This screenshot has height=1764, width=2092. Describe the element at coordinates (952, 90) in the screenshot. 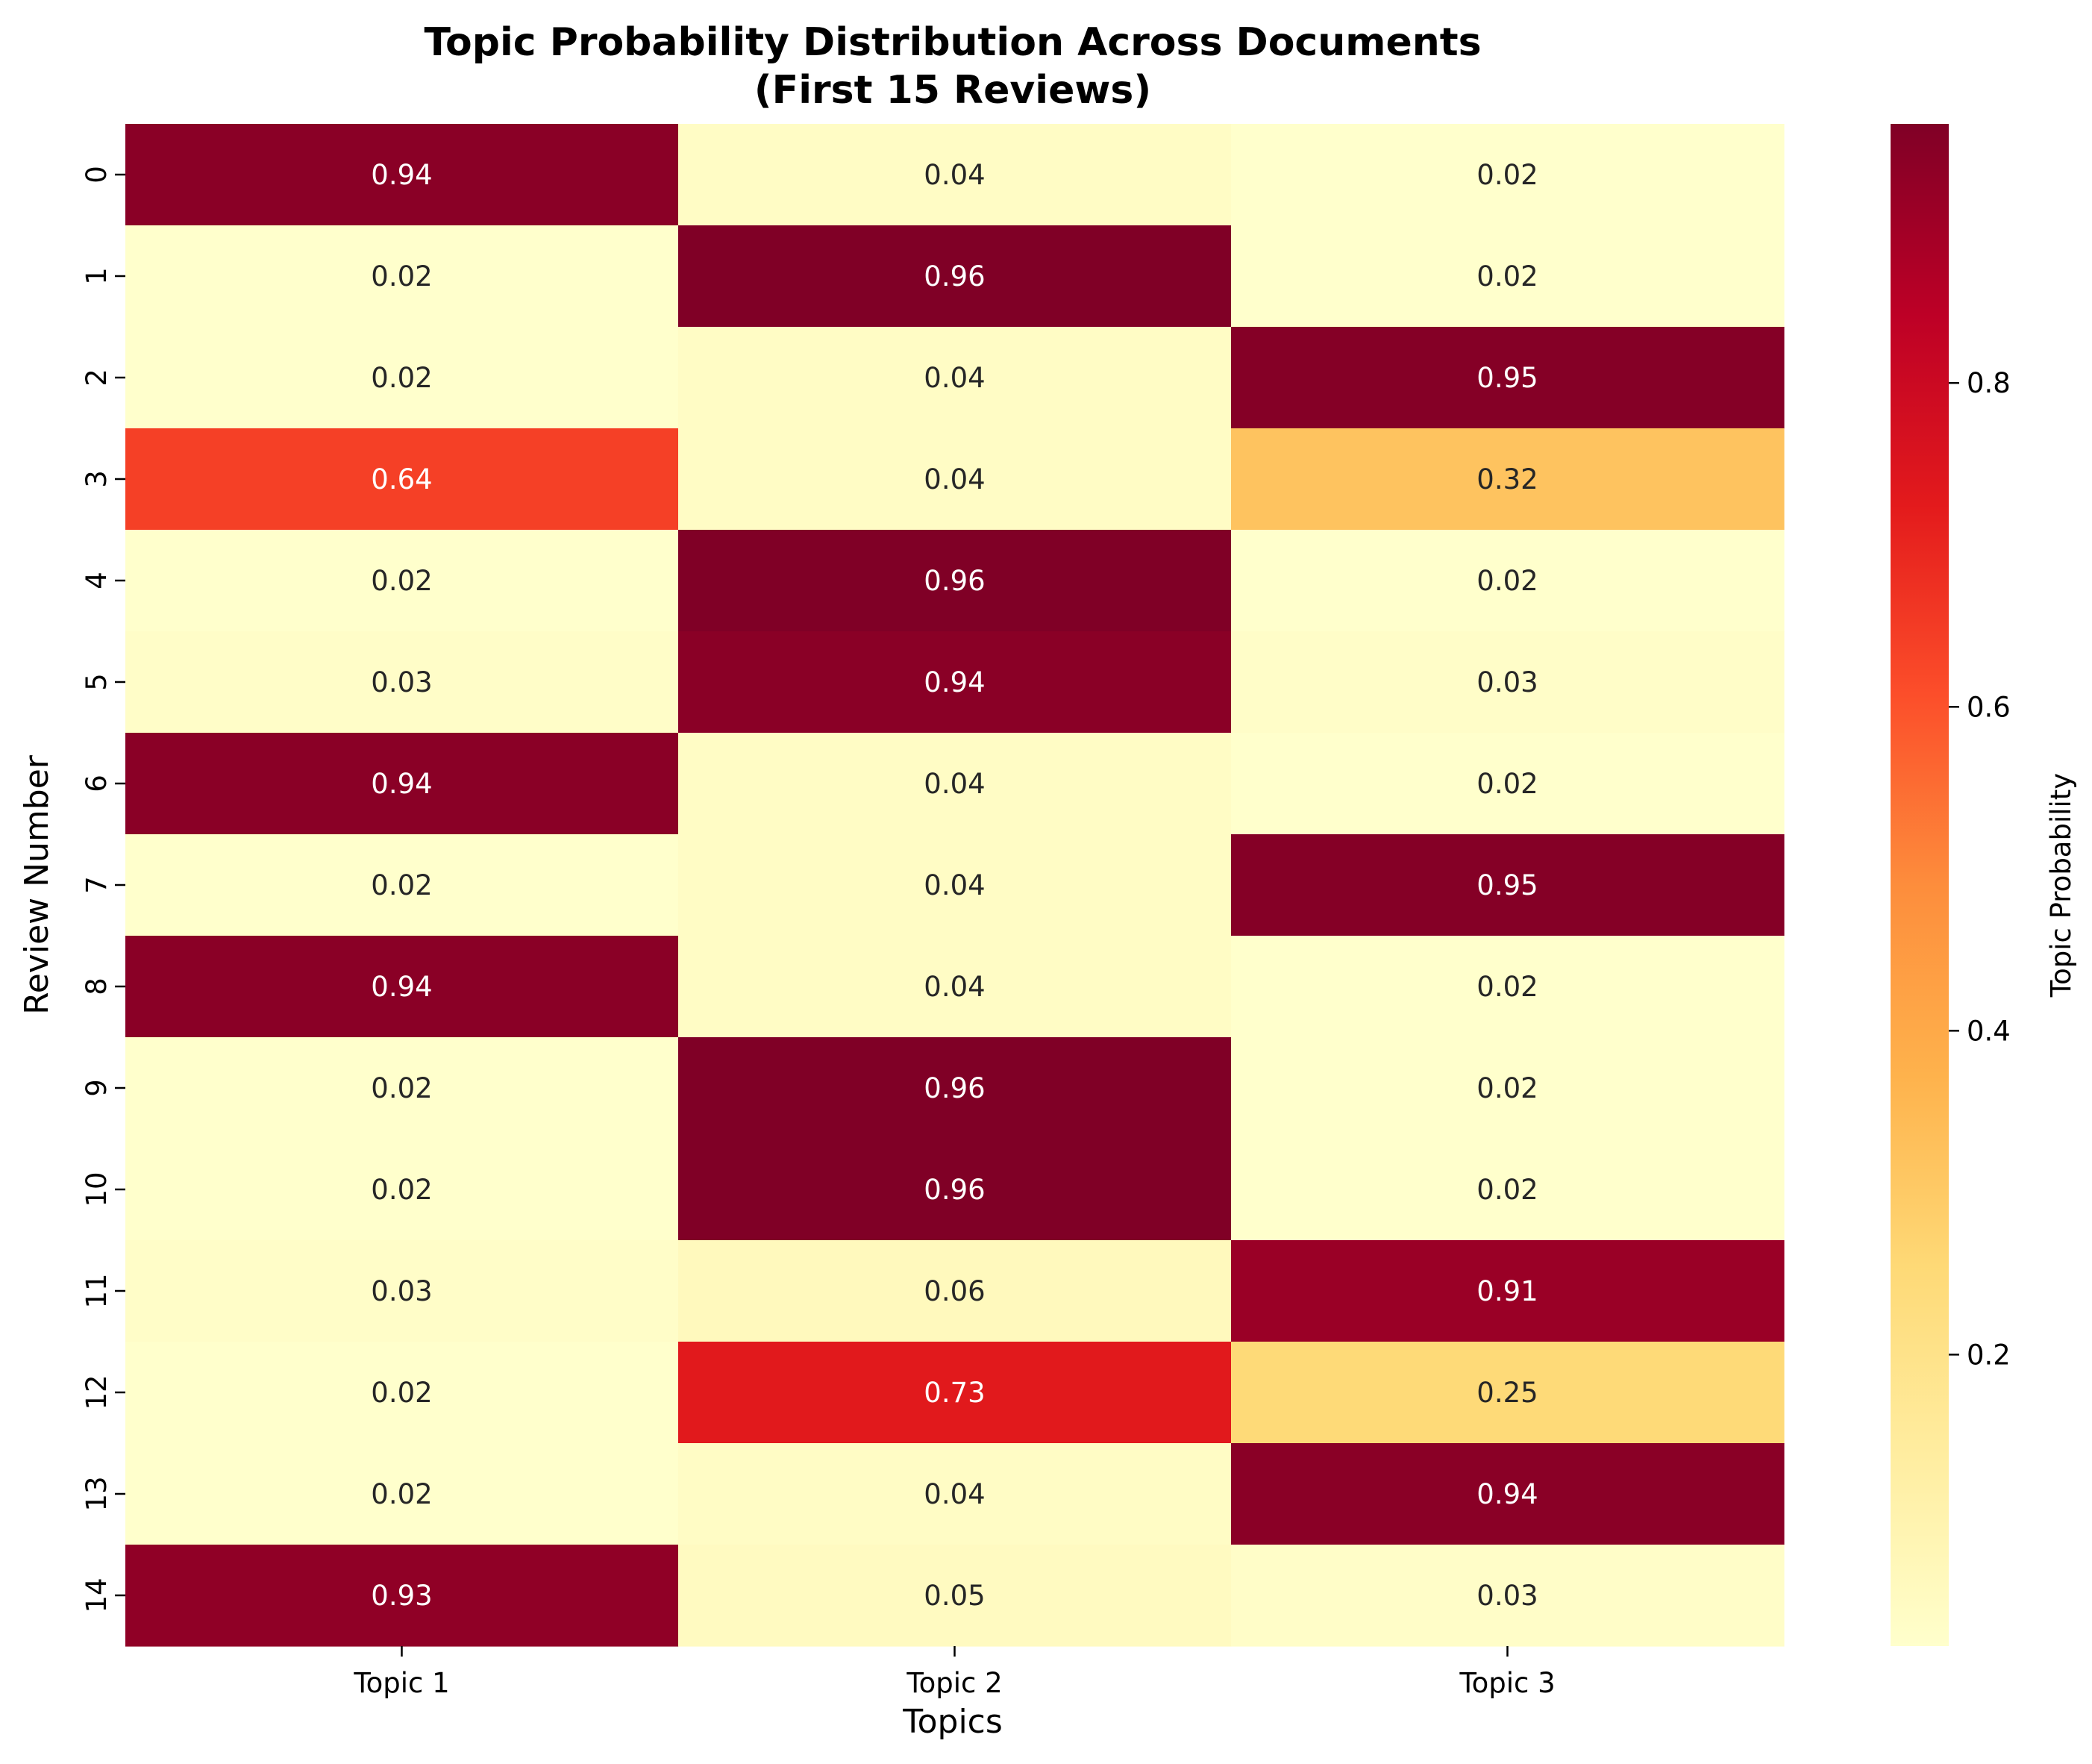

I see `chart-title-line-2: (First 15 Reviews)` at that location.